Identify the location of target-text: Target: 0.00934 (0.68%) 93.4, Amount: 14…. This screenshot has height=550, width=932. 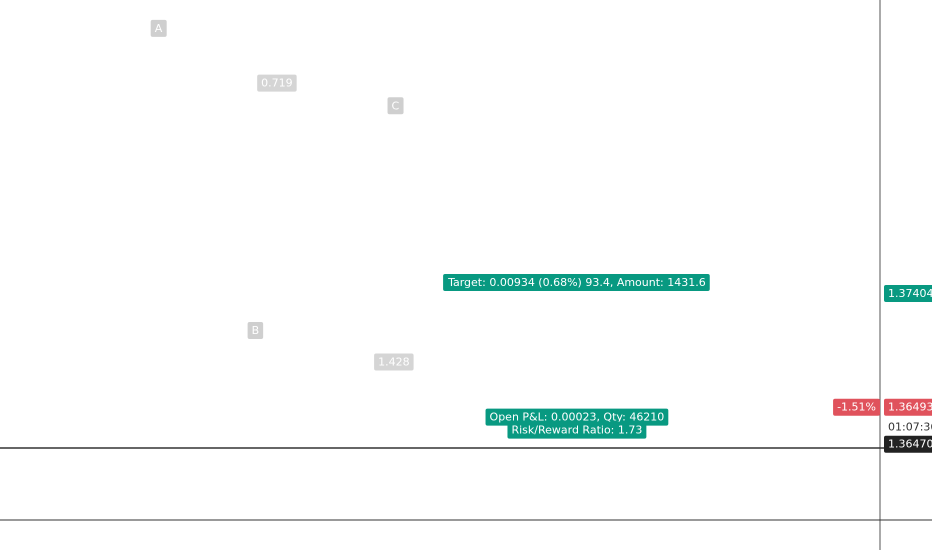
(576, 282).